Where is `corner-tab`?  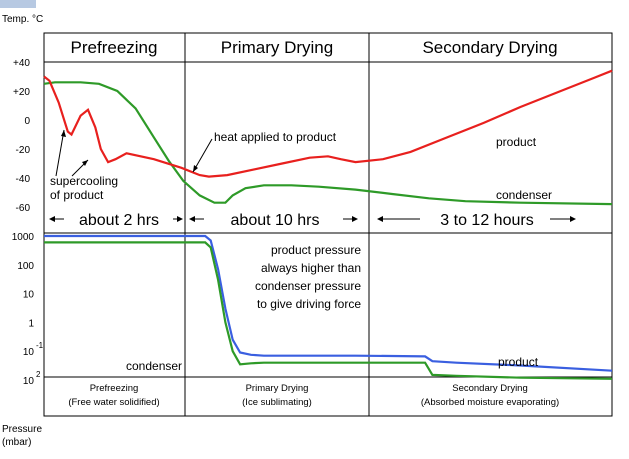
corner-tab is located at coordinates (18, 4).